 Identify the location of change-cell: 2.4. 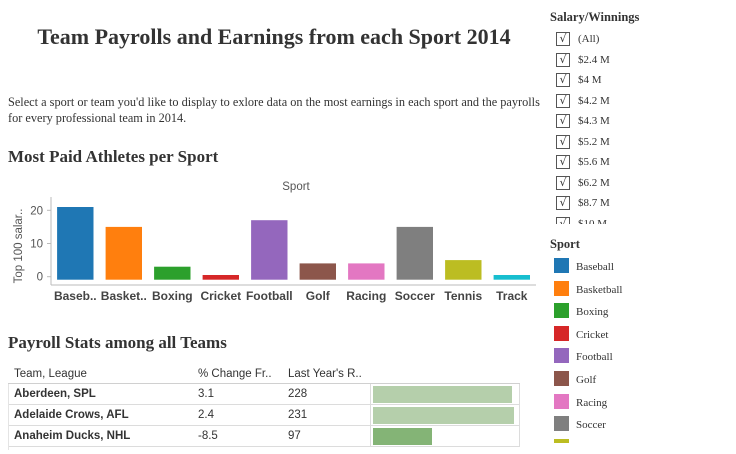
(206, 415).